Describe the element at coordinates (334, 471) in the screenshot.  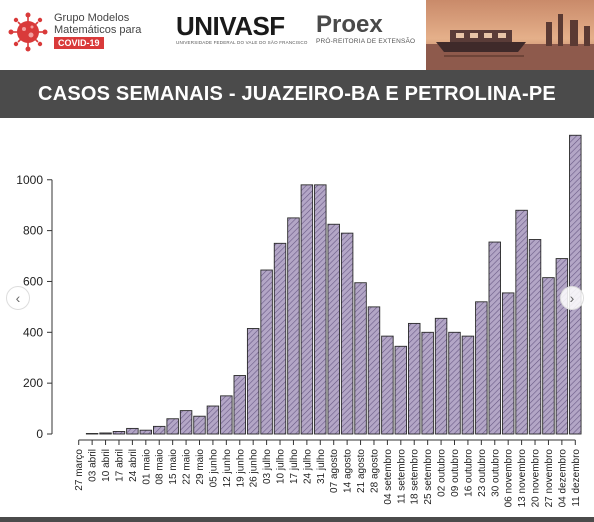
I see `x-tick-label: 07 agosto` at that location.